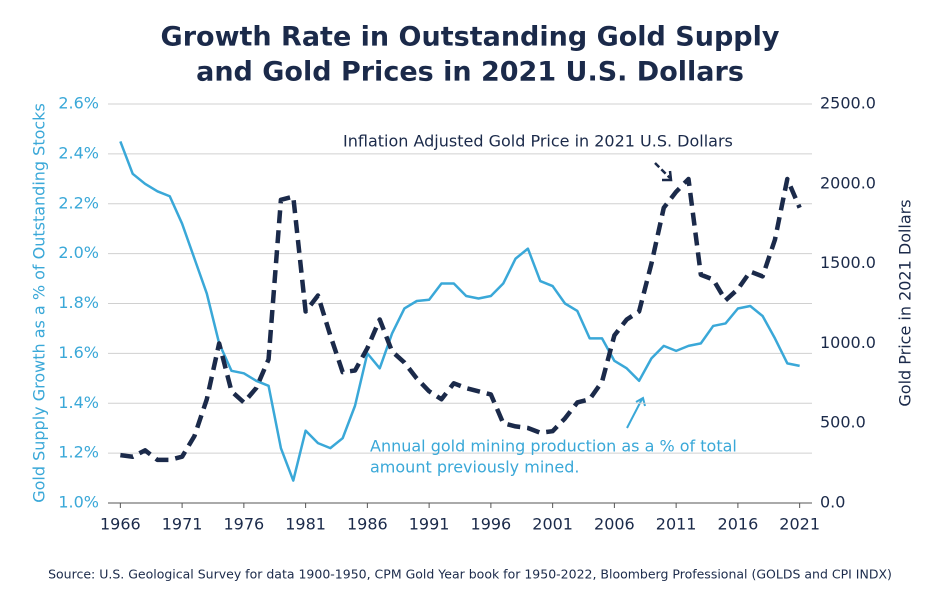 The height and width of the screenshot is (600, 940). Describe the element at coordinates (799, 524) in the screenshot. I see `x-tick-label: 2021` at that location.